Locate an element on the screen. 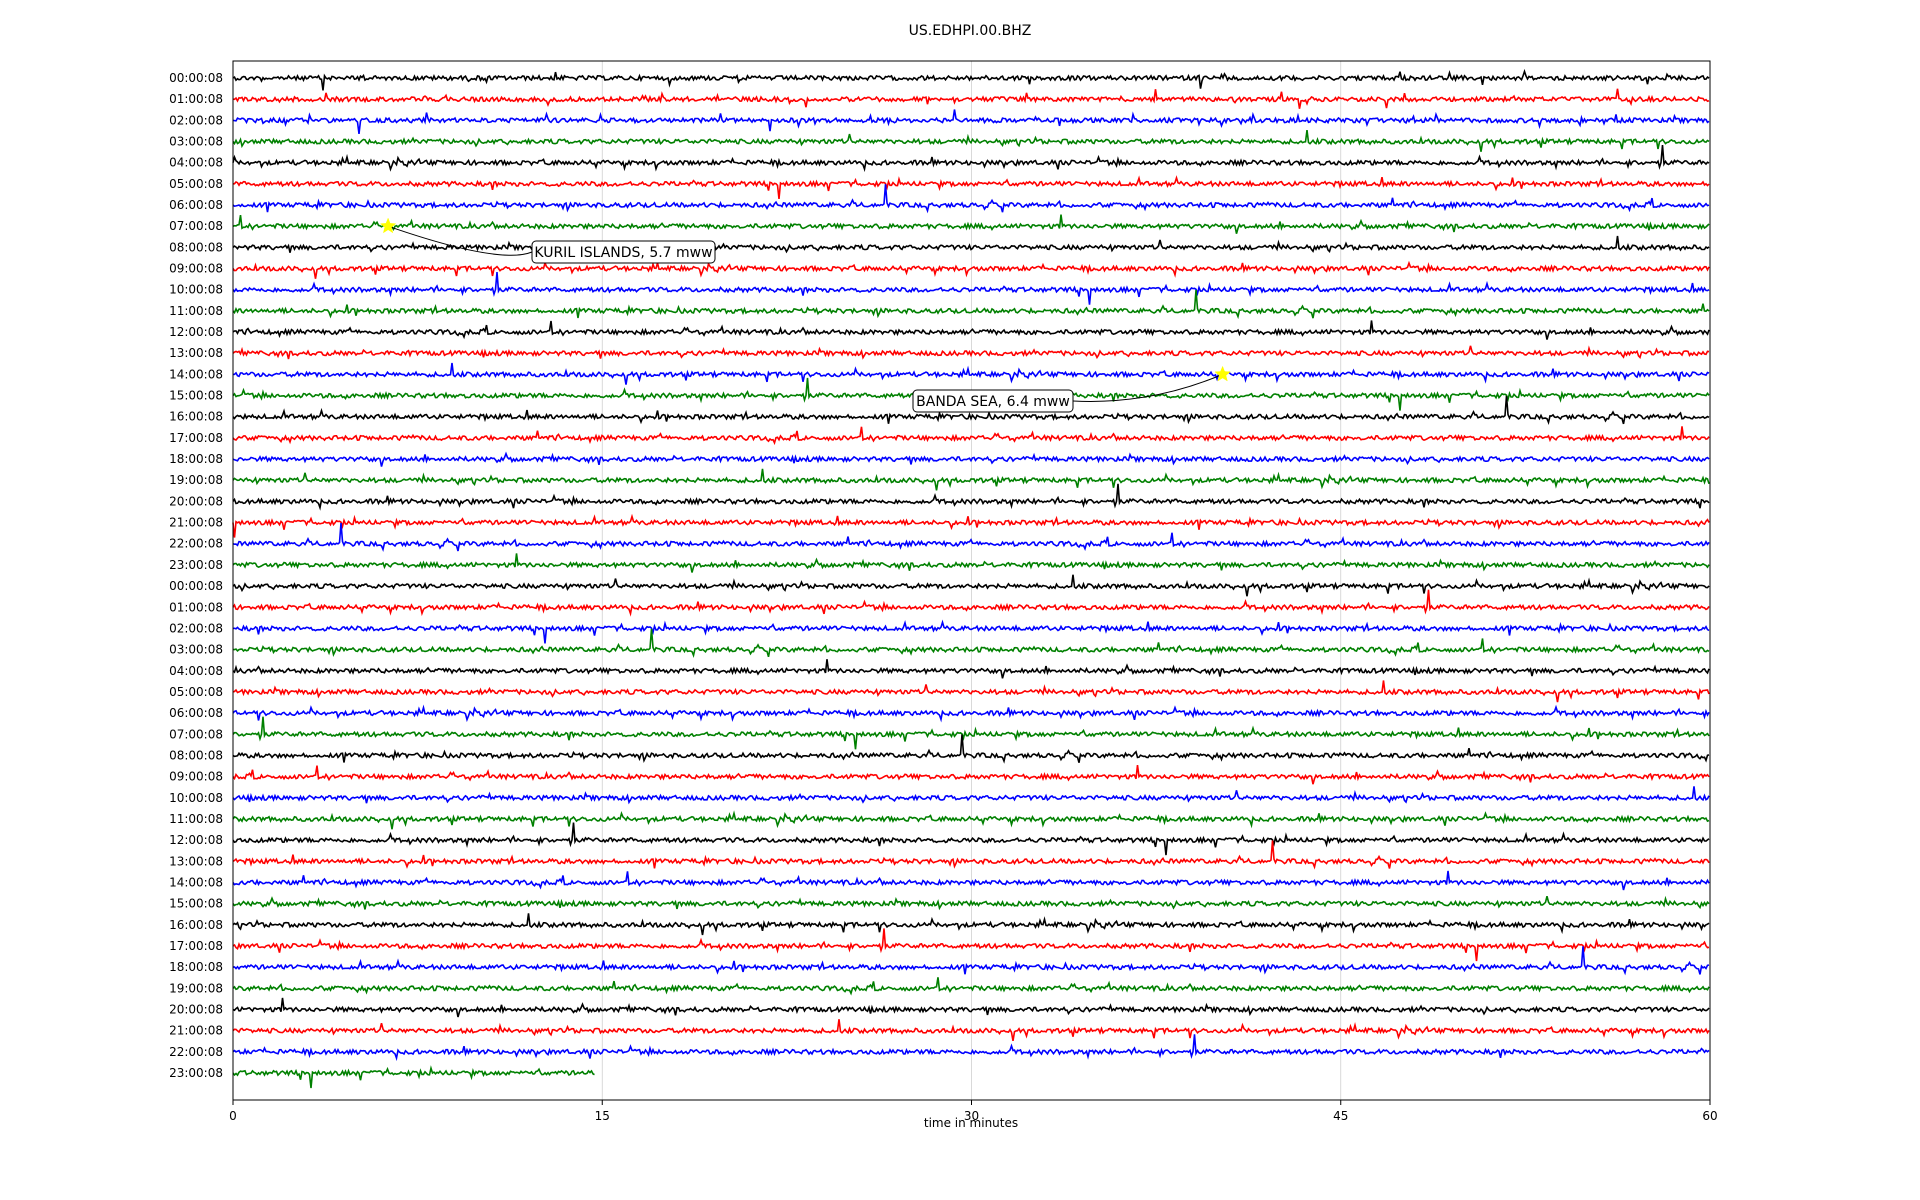 The width and height of the screenshot is (1920, 1200). row-label-40: 16:00:08 is located at coordinates (196, 925).